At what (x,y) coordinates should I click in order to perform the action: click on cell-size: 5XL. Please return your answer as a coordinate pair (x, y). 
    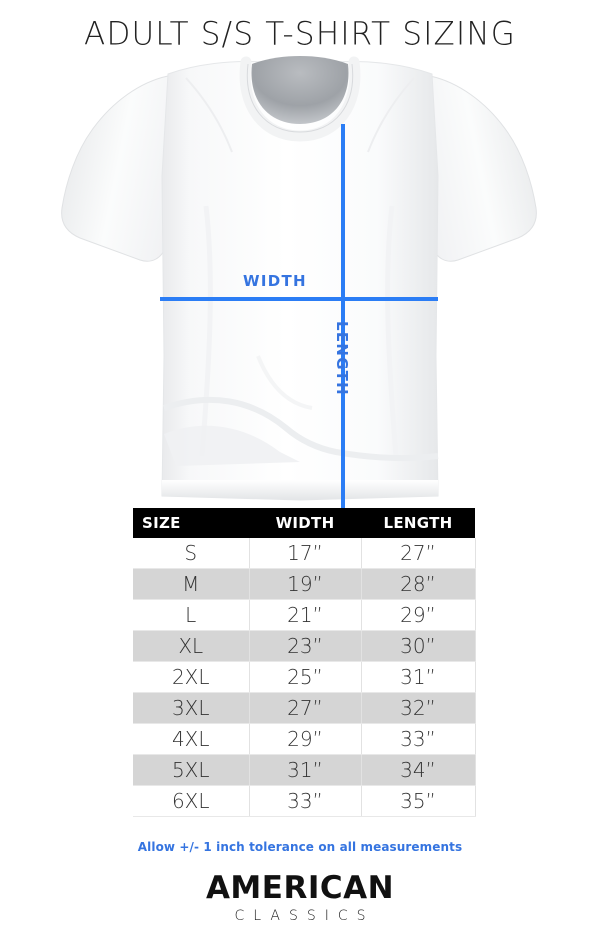
    Looking at the image, I should click on (191, 770).